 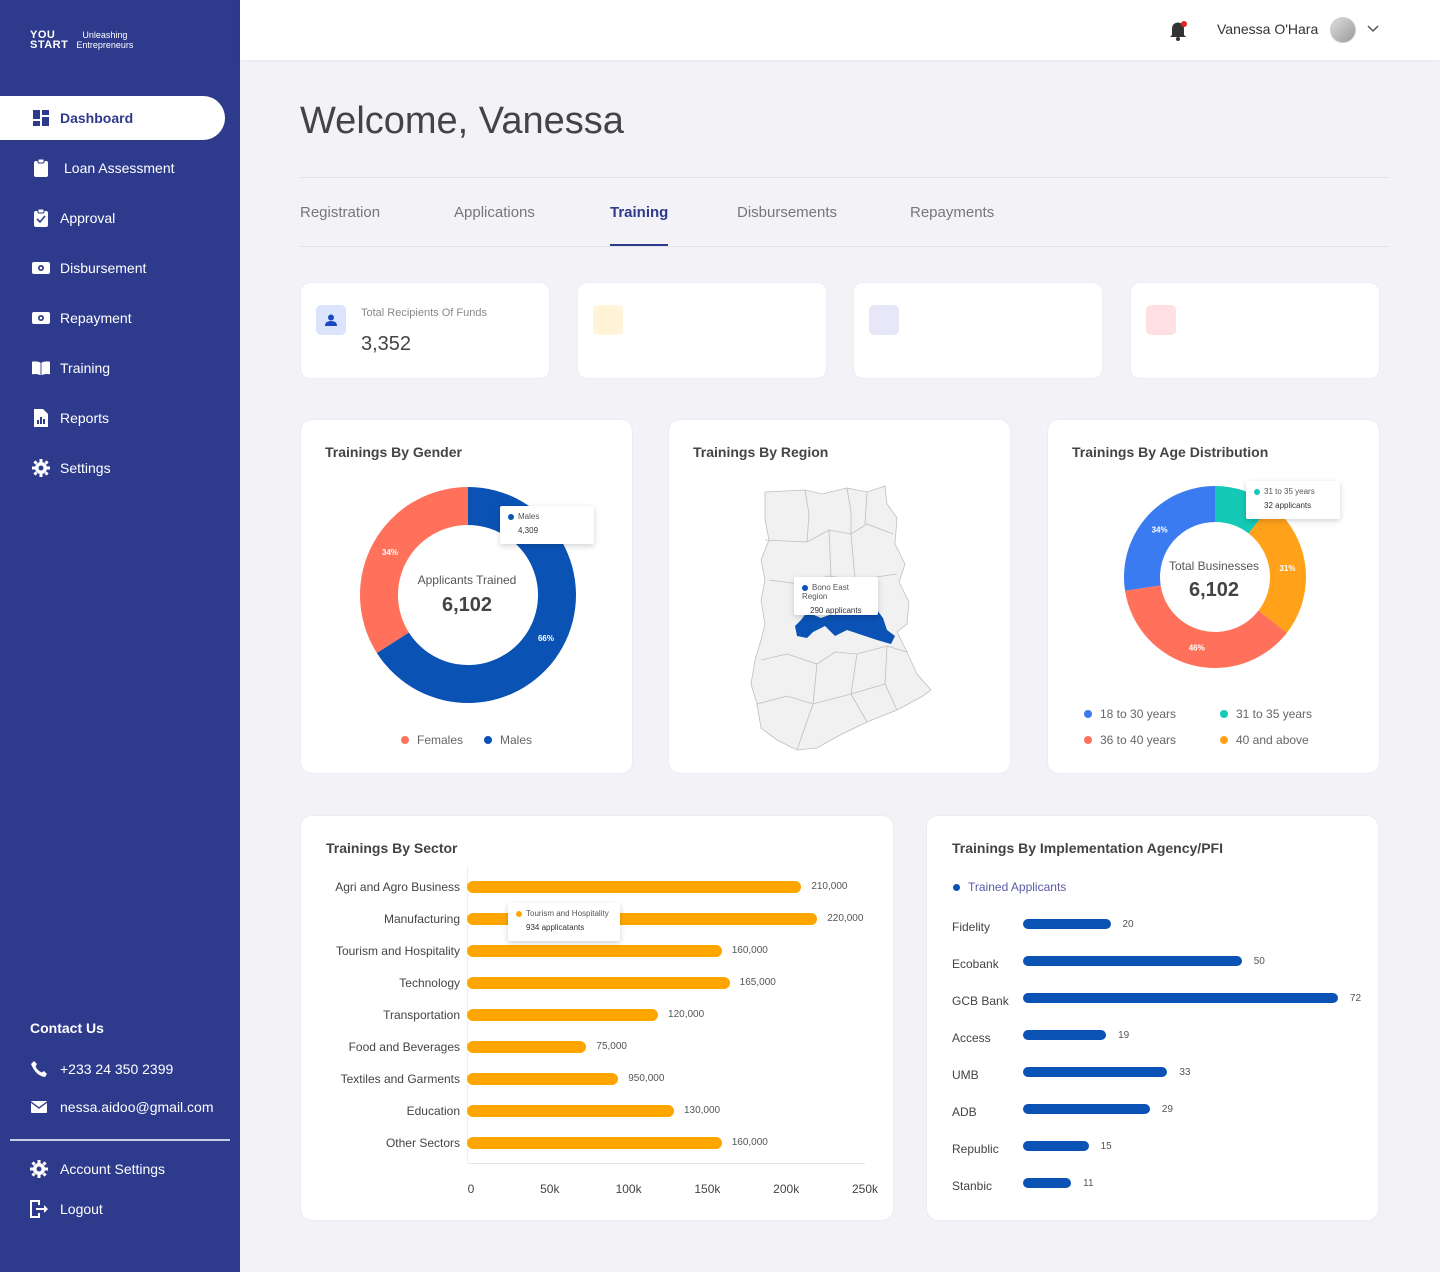 I want to click on bar-value-label: 160,000, so click(x=749, y=1142).